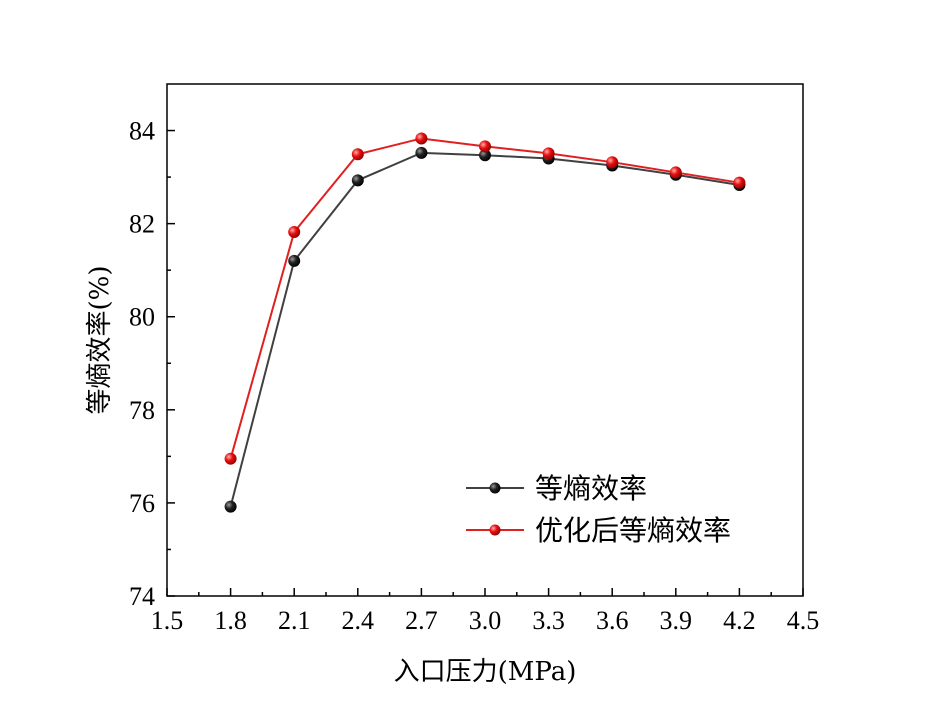 The height and width of the screenshot is (714, 933). I want to click on x-tick-label: 3.3, so click(548, 620).